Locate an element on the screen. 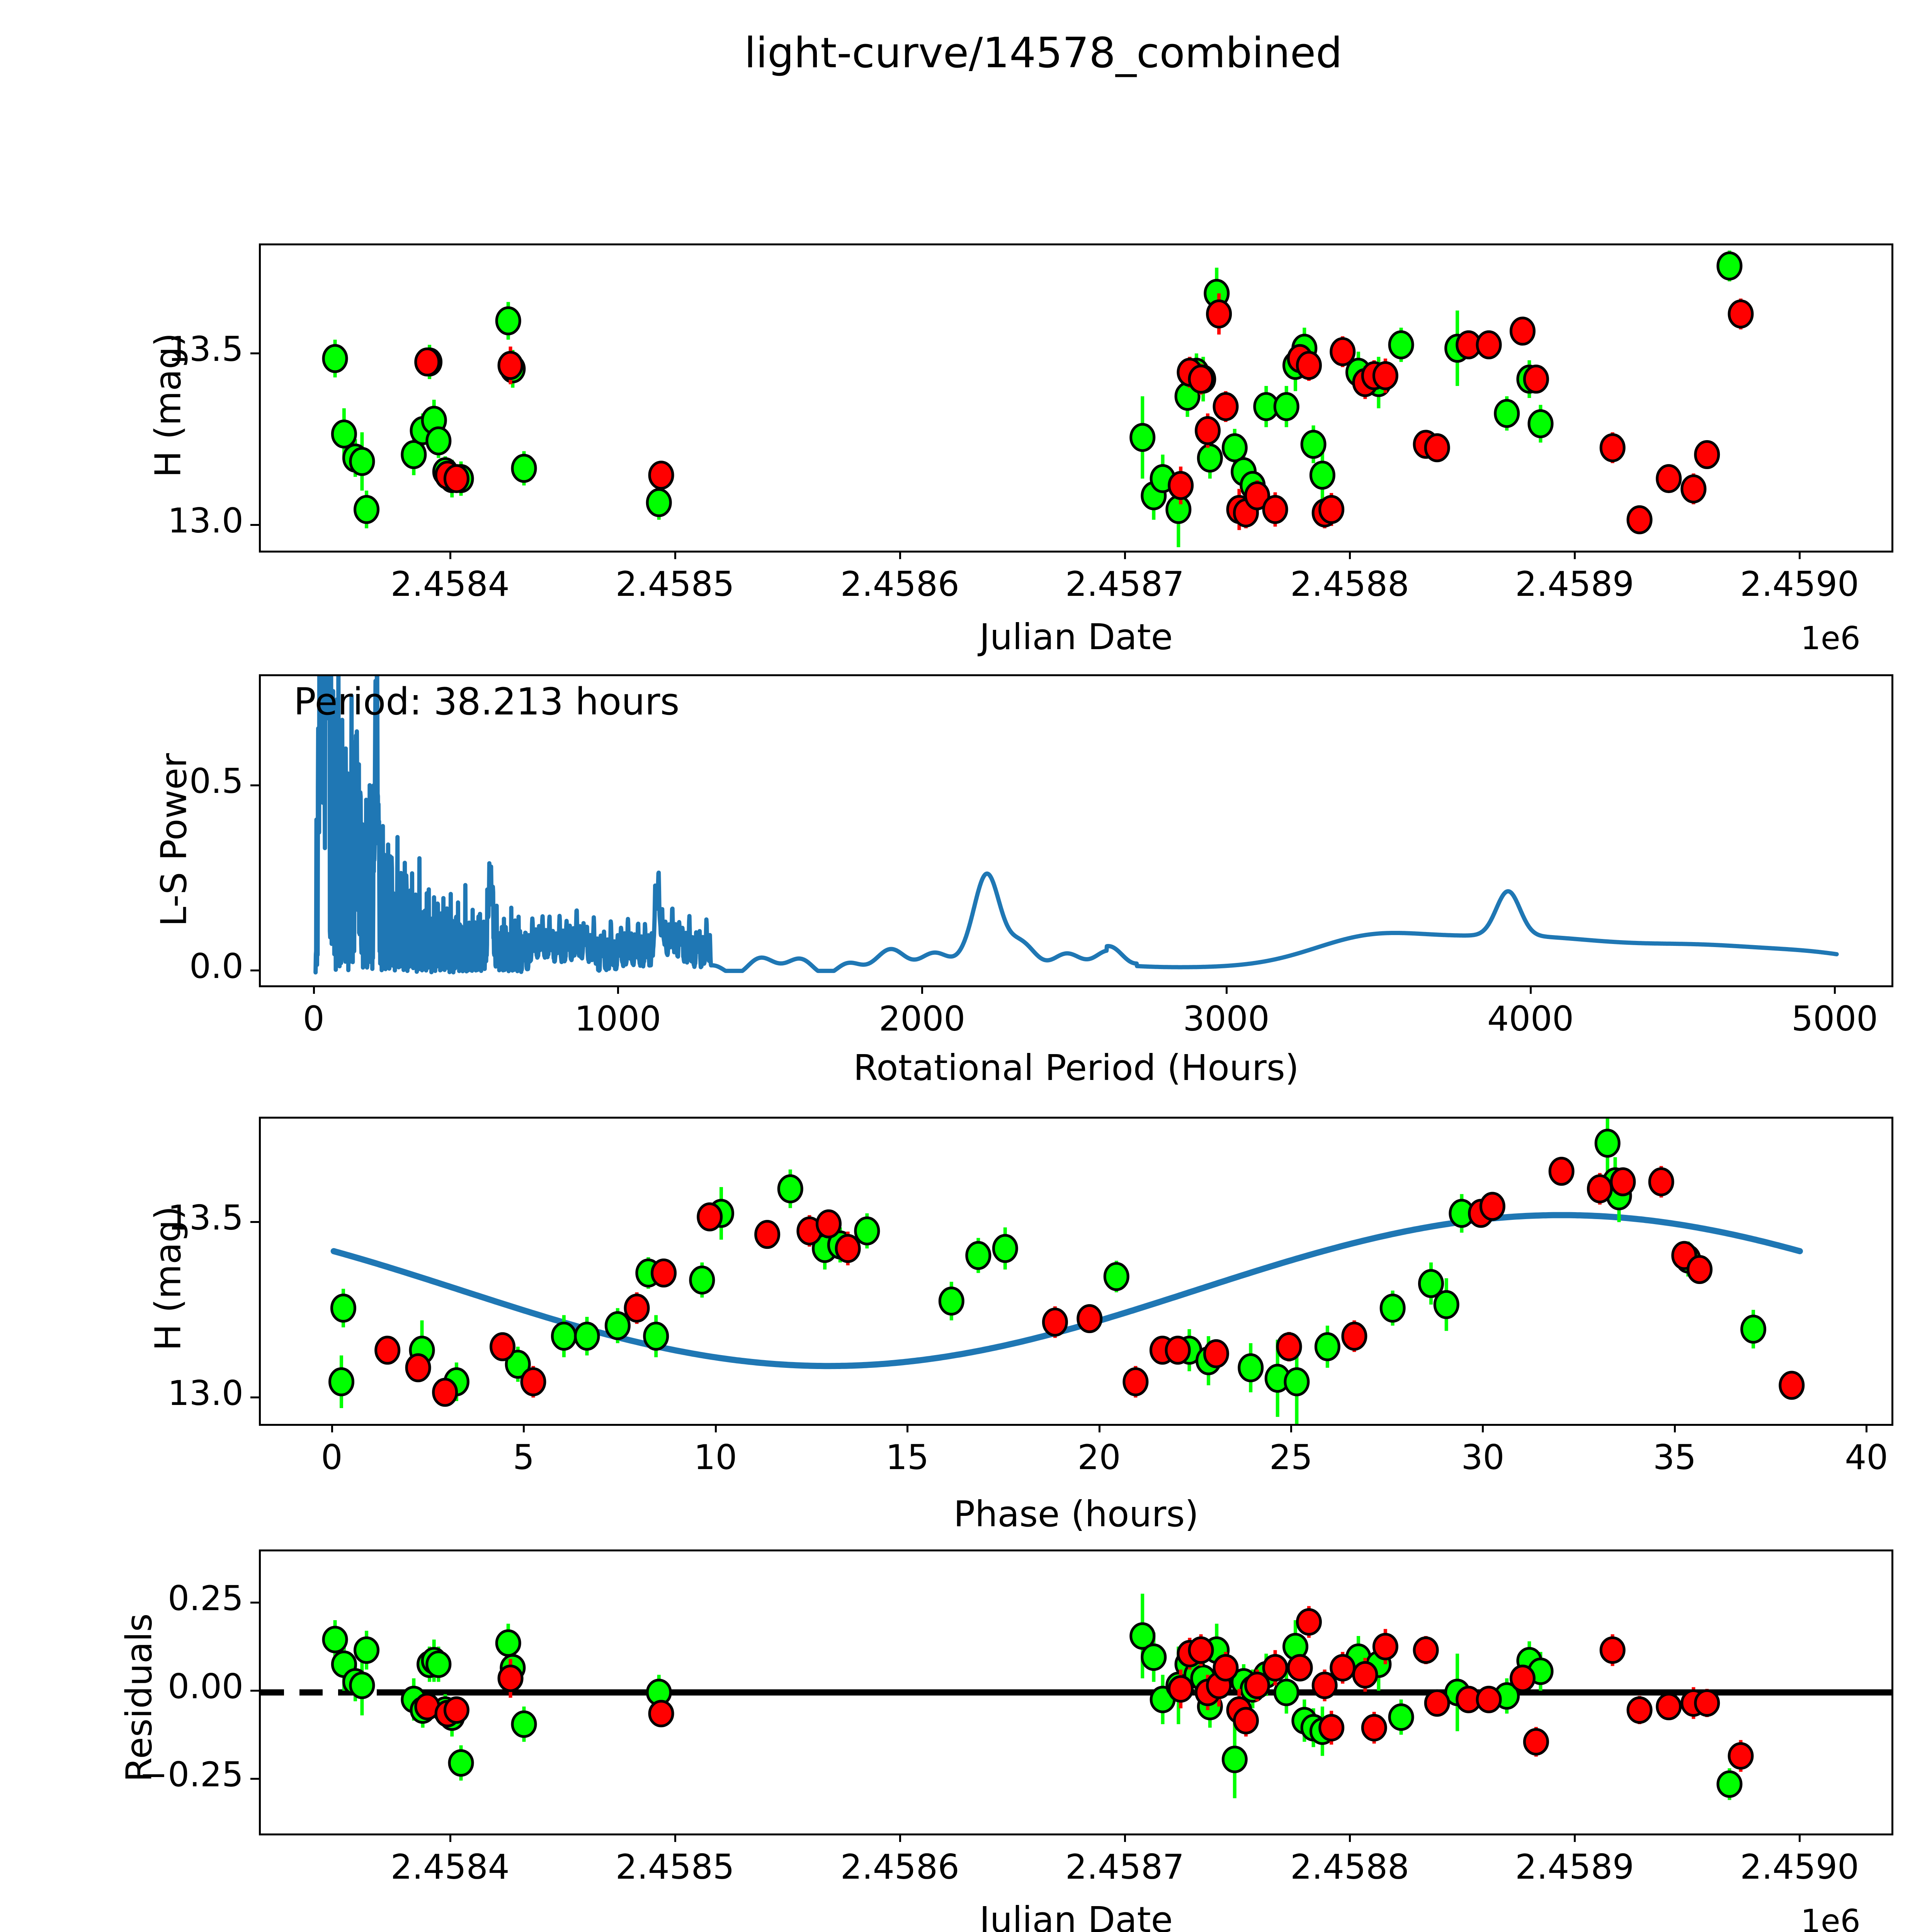  tick-label: 2000 is located at coordinates (922, 1019).